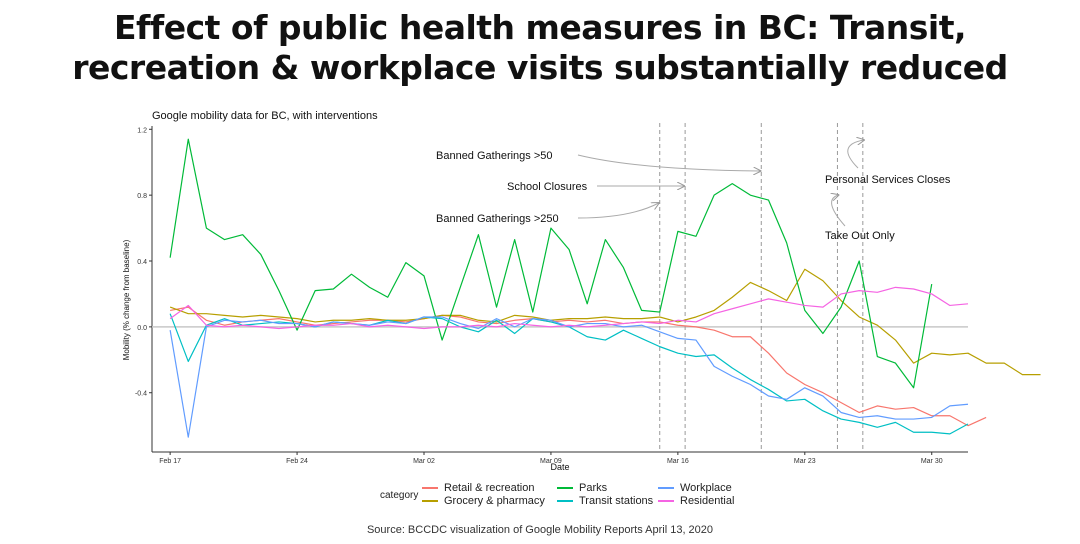  I want to click on y-axis-ticks: -0.4 0.0 0.4 0.8 1.2, so click(143, 262).